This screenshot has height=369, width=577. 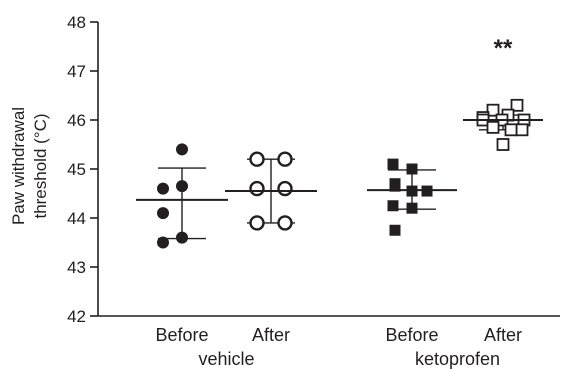 I want to click on significance-annotation: **, so click(x=503, y=48).